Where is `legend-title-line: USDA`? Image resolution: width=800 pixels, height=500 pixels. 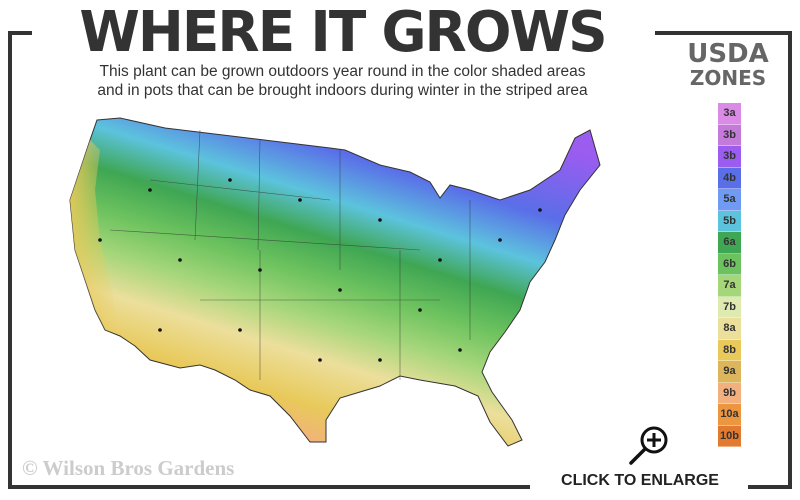
legend-title-line: USDA is located at coordinates (728, 54).